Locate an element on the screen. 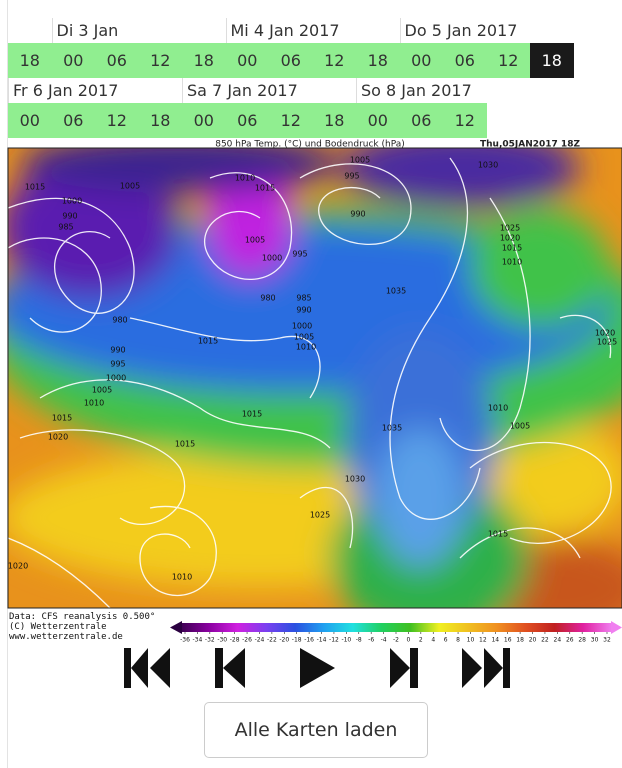 This screenshot has width=622, height=768. colorbar-tick-label: 12 is located at coordinates (483, 640).